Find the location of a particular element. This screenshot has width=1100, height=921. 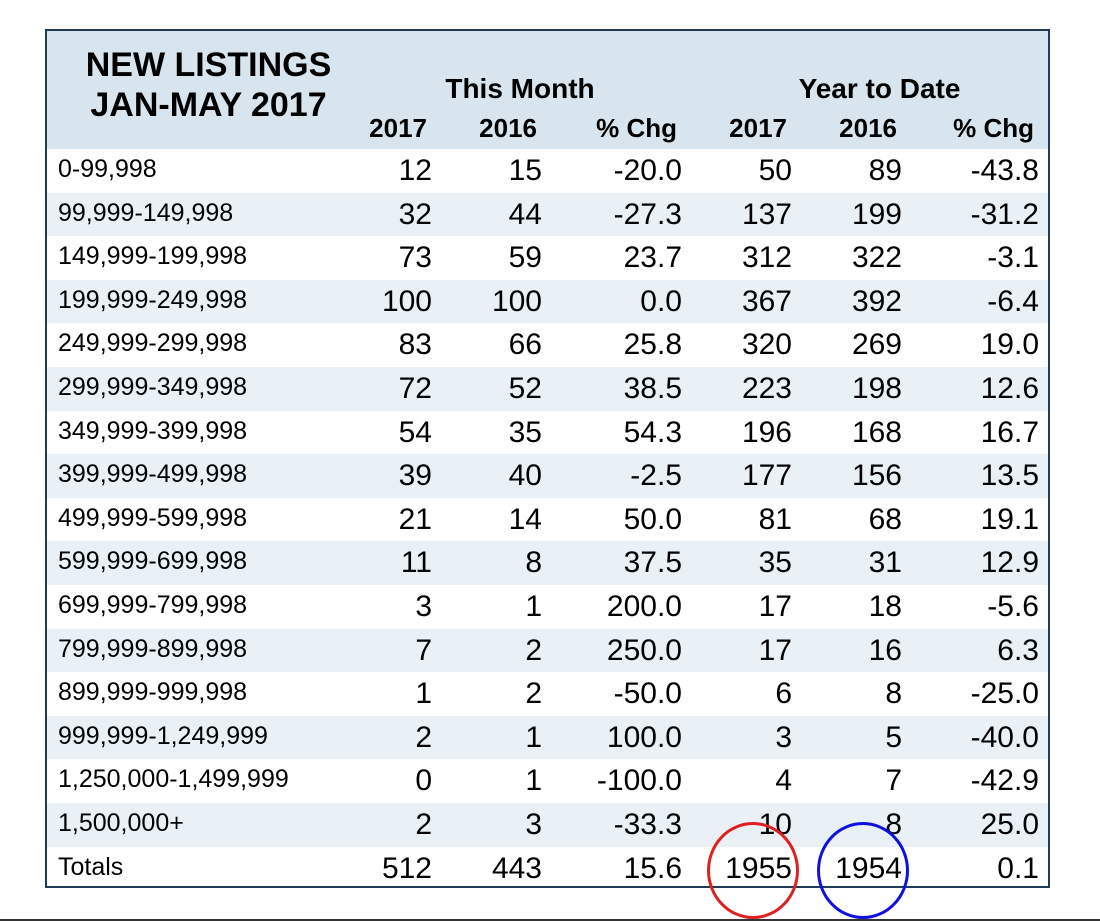

row-label: 1,500,000+ is located at coordinates (121, 823).